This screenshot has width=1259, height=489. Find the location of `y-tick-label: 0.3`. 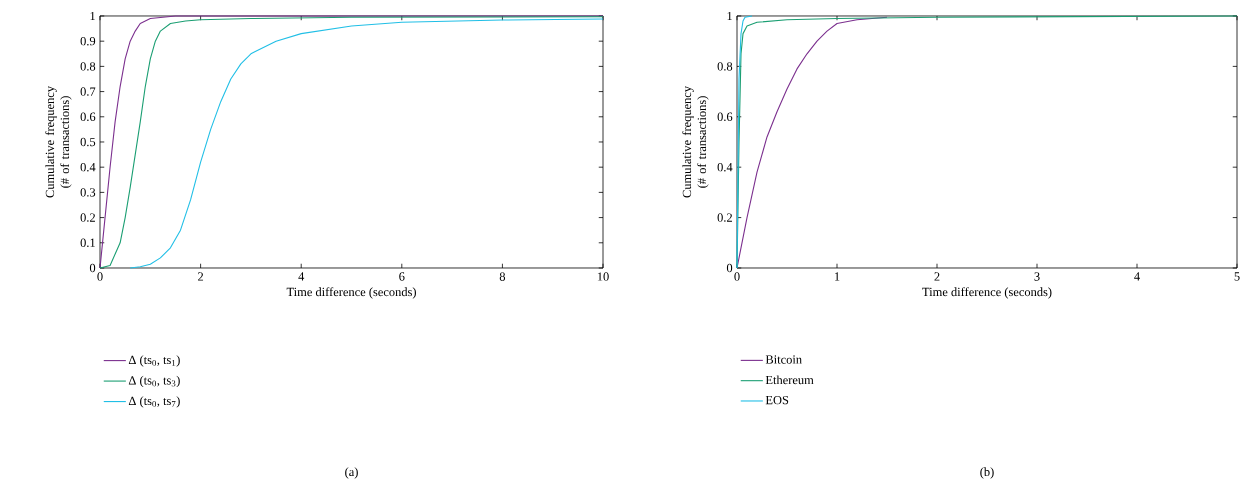

y-tick-label: 0.3 is located at coordinates (88, 192).